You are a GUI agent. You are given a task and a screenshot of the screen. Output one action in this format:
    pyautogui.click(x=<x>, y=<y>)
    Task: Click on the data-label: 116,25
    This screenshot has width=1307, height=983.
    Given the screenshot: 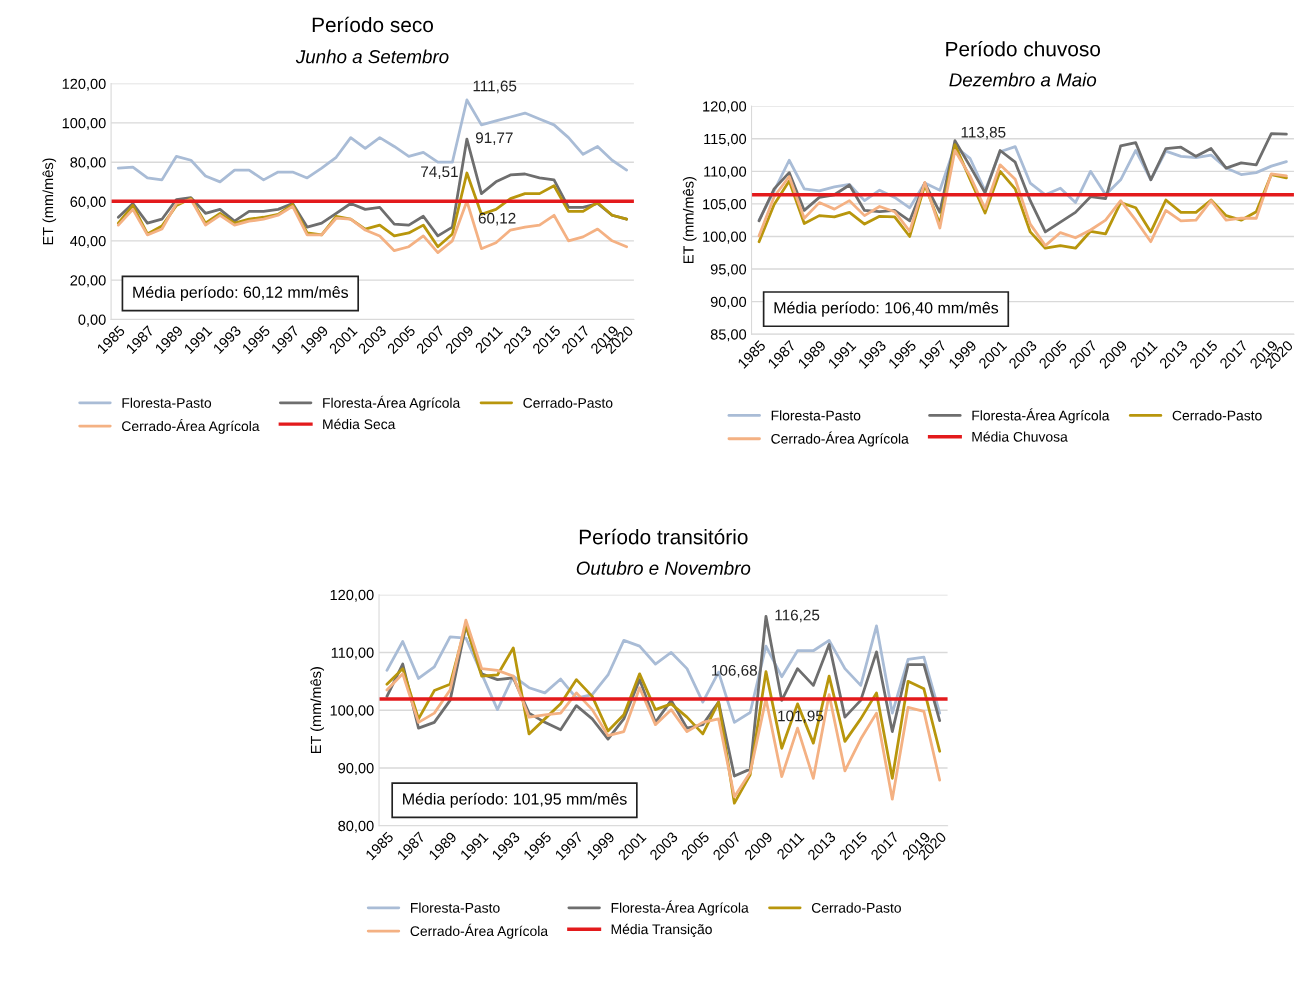 What is the action you would take?
    pyautogui.click(x=797, y=616)
    